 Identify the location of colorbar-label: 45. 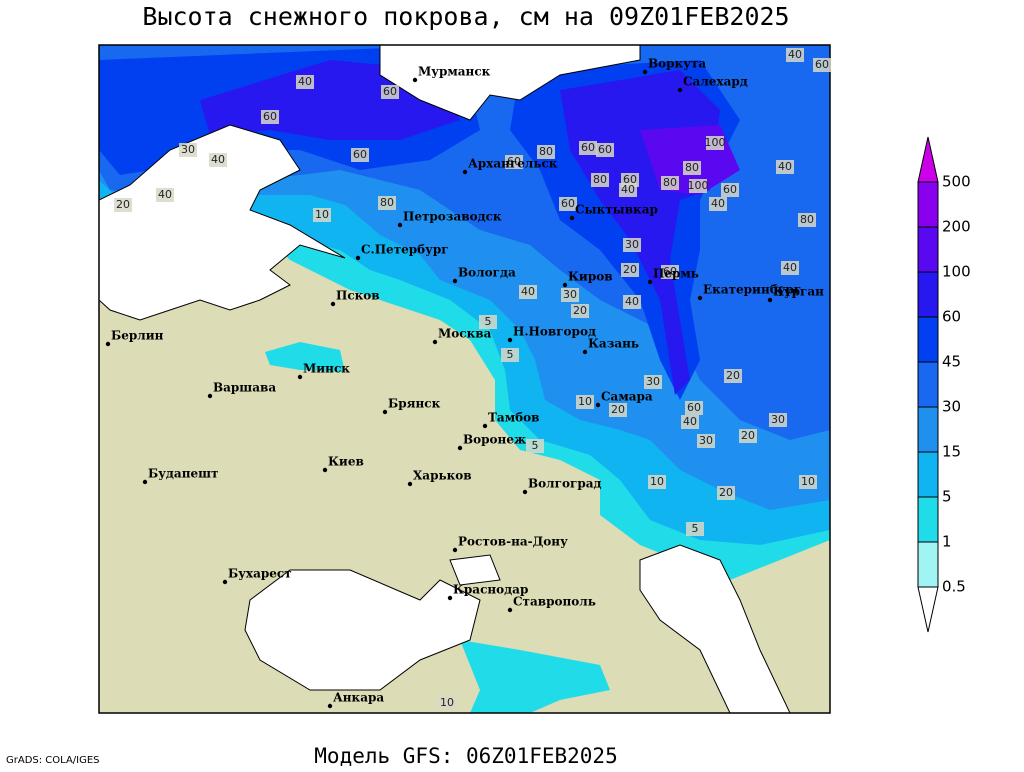
(951, 362).